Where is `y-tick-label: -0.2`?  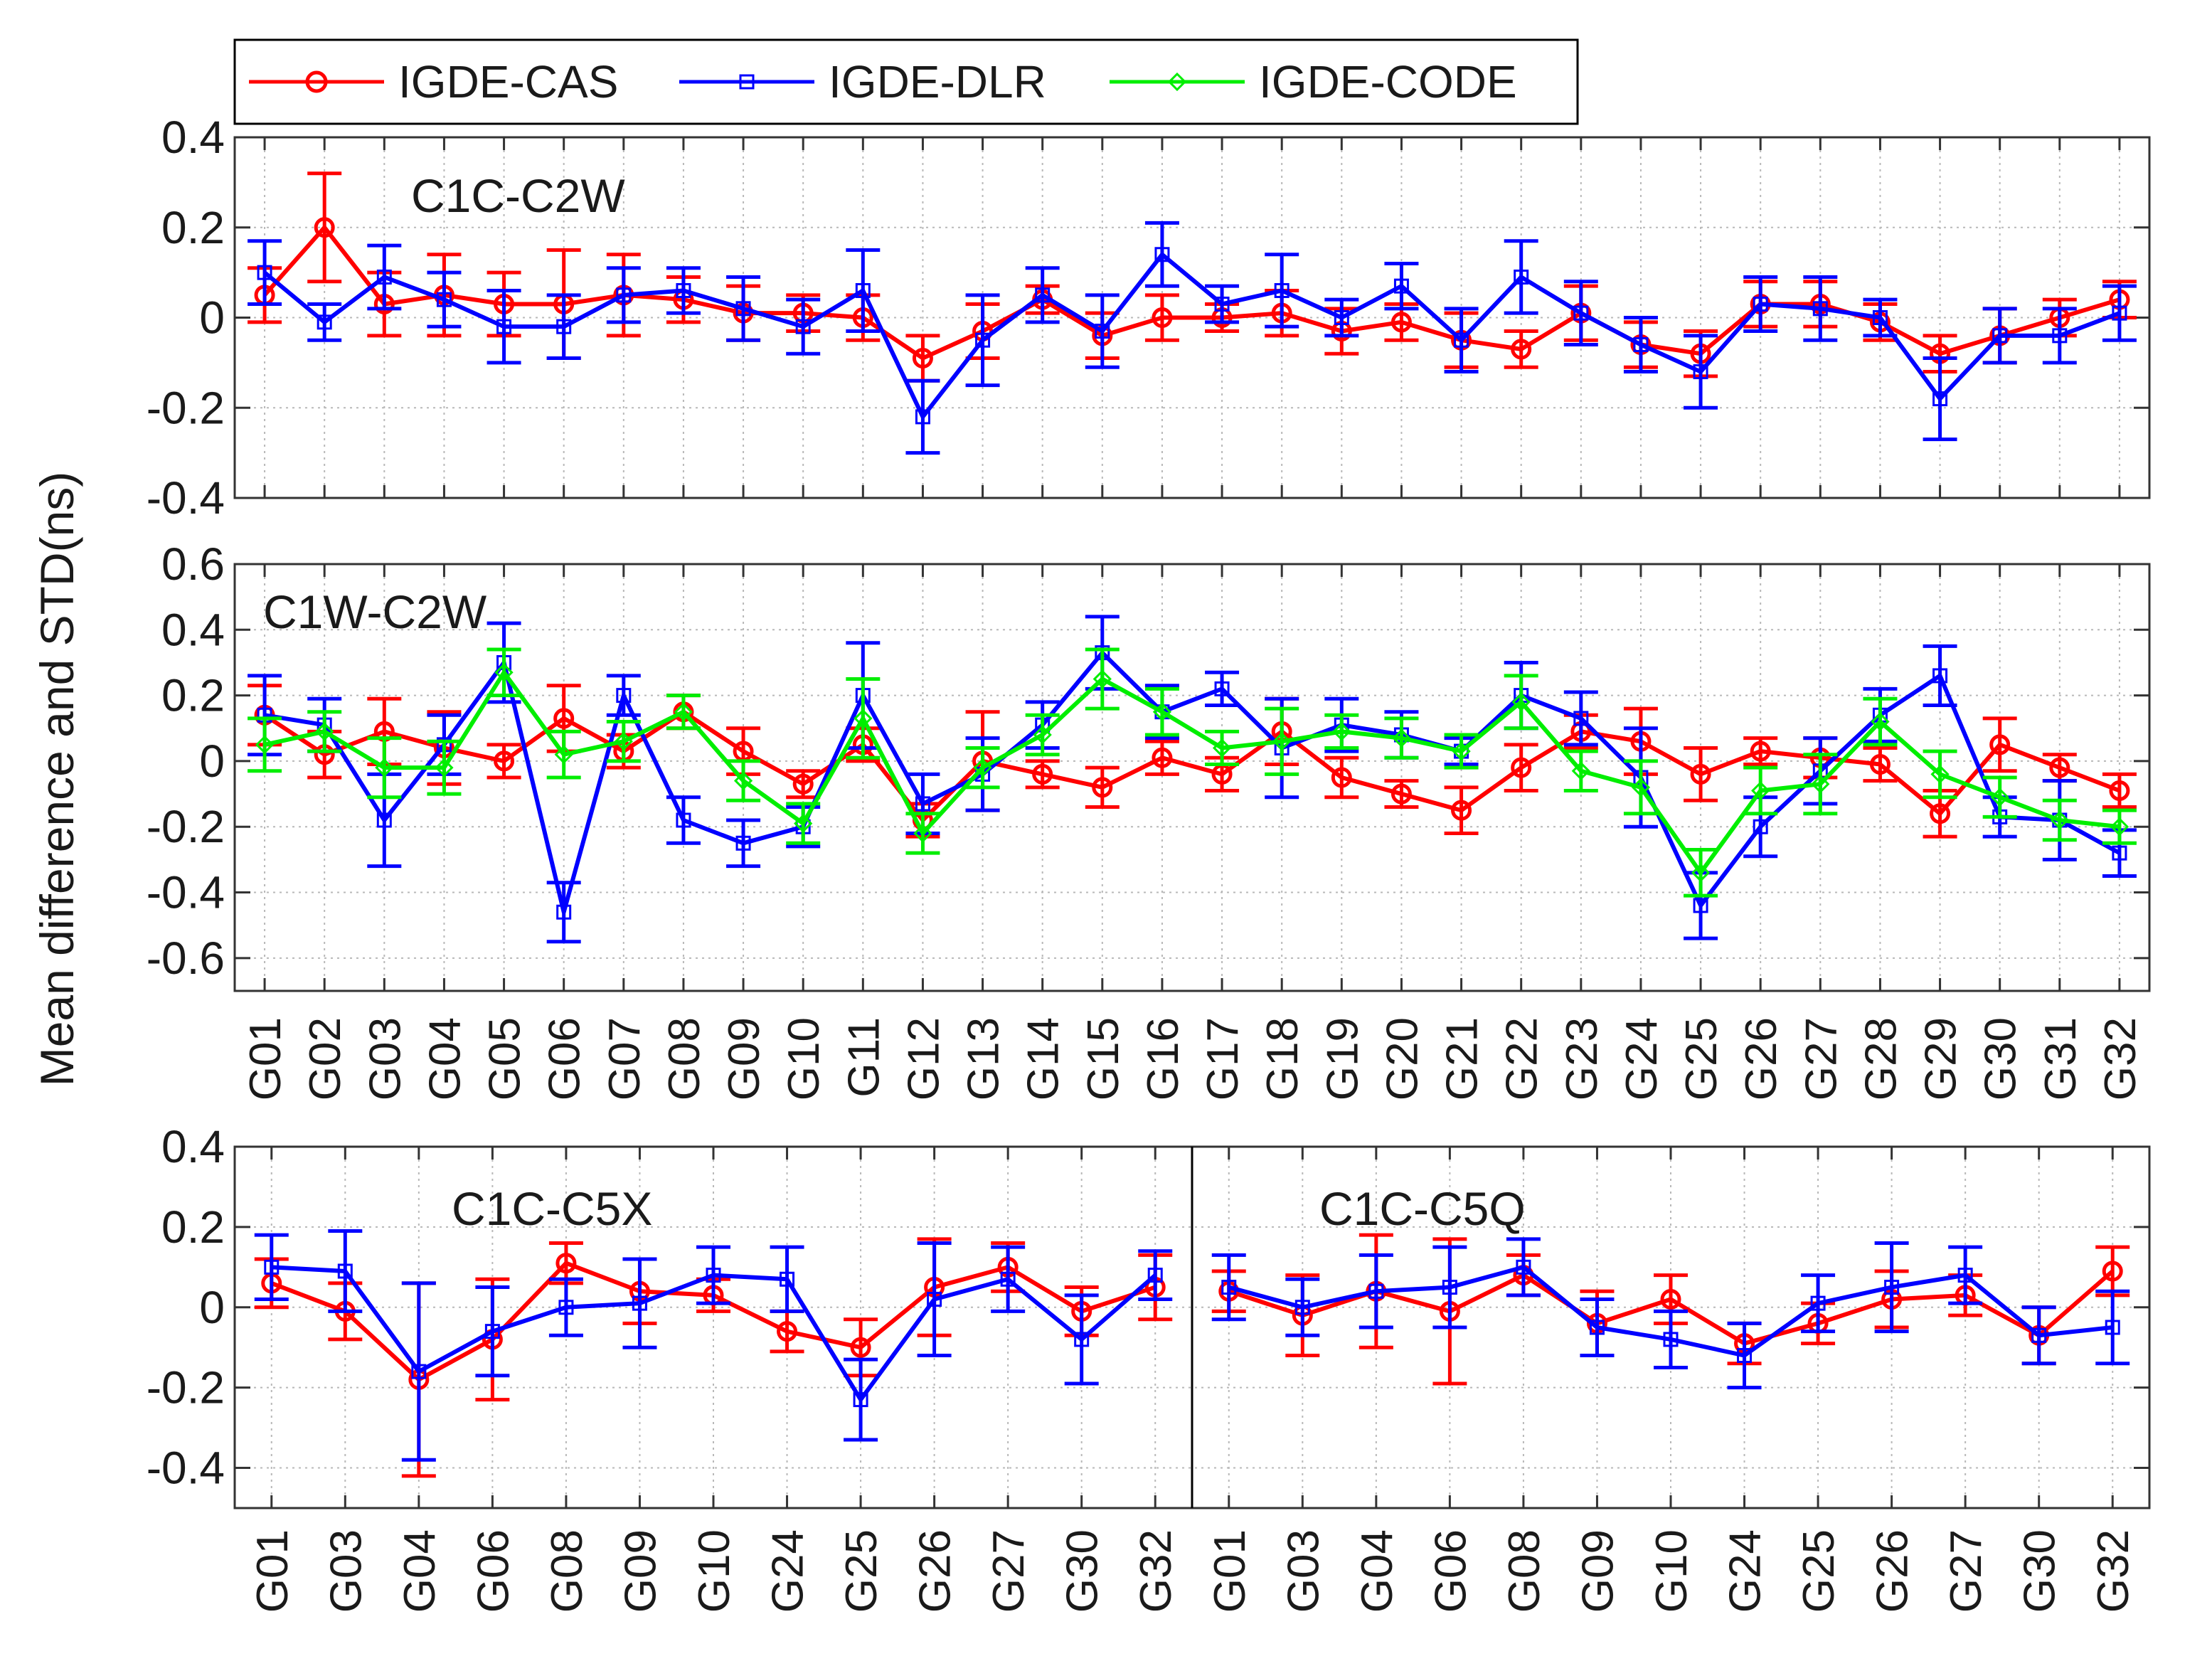 y-tick-label: -0.2 is located at coordinates (186, 1387).